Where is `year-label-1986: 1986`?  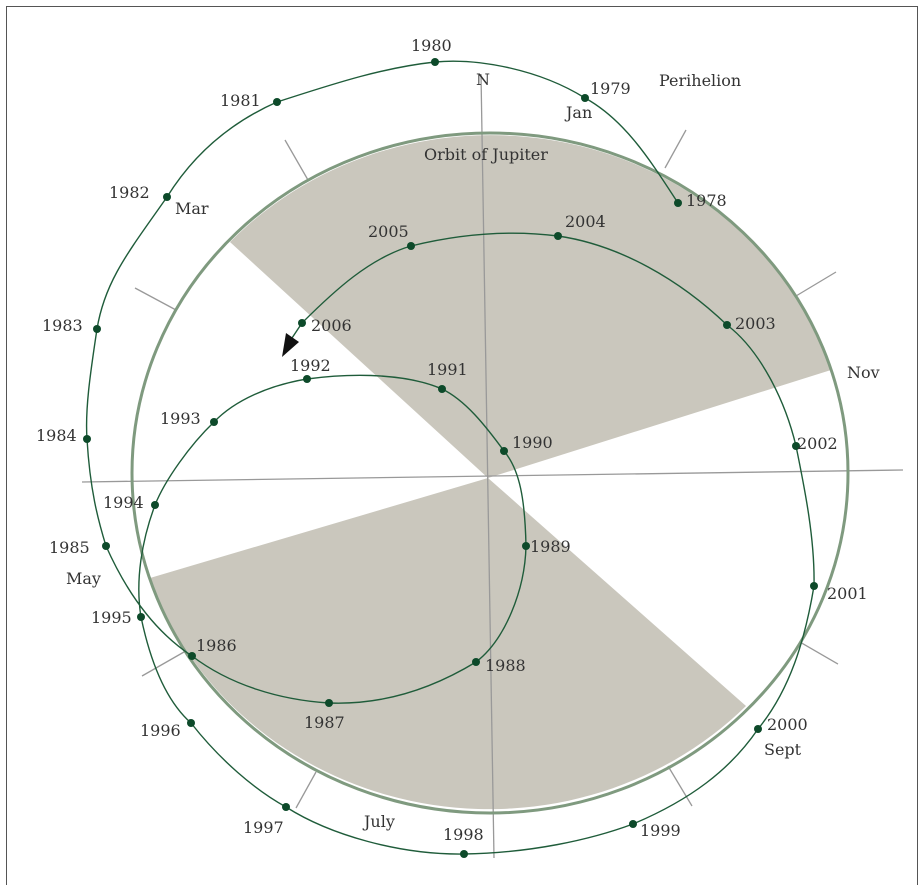 year-label-1986: 1986 is located at coordinates (216, 645).